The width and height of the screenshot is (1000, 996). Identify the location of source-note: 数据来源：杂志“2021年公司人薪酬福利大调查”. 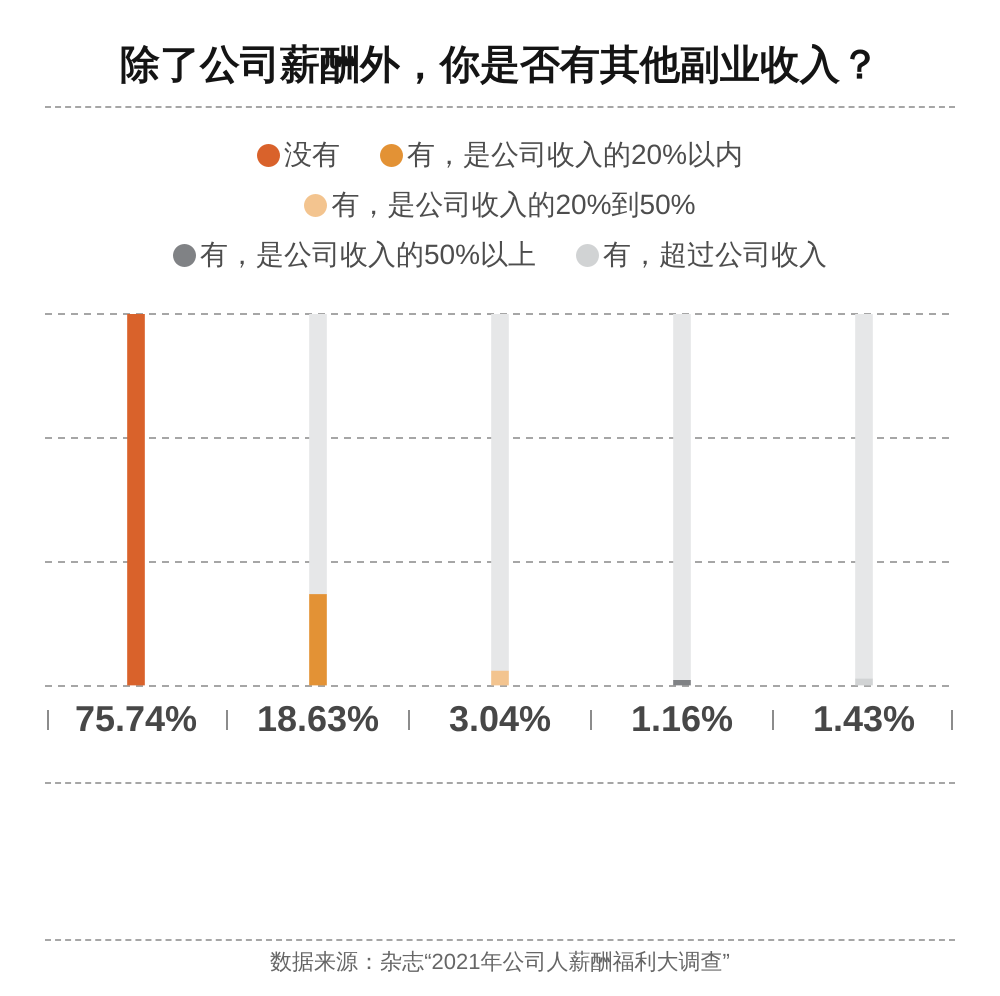
(500, 962).